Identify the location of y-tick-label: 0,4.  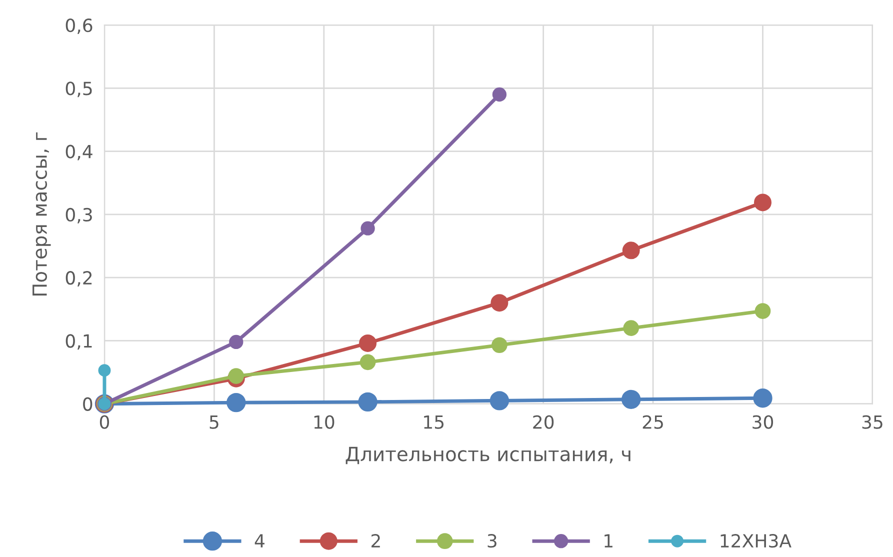
(79, 152).